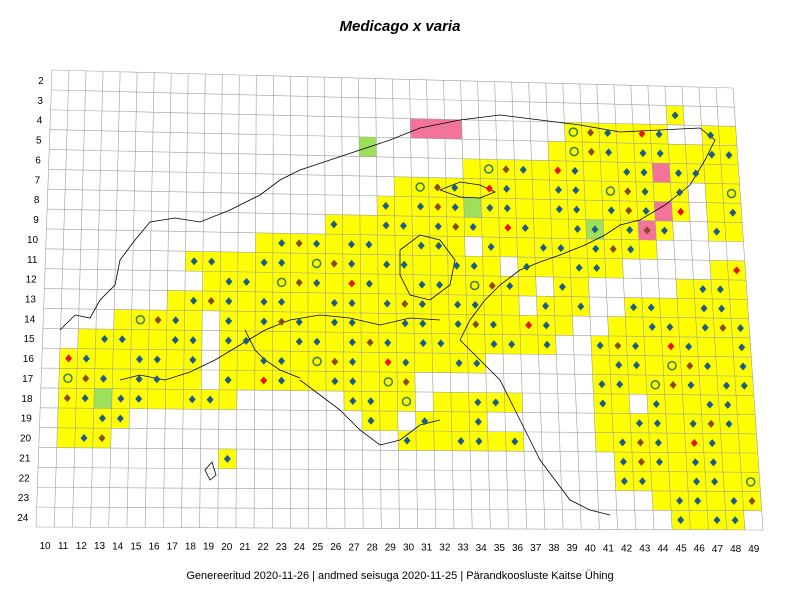  What do you see at coordinates (63, 546) in the screenshot?
I see `column-tick-label: 11` at bounding box center [63, 546].